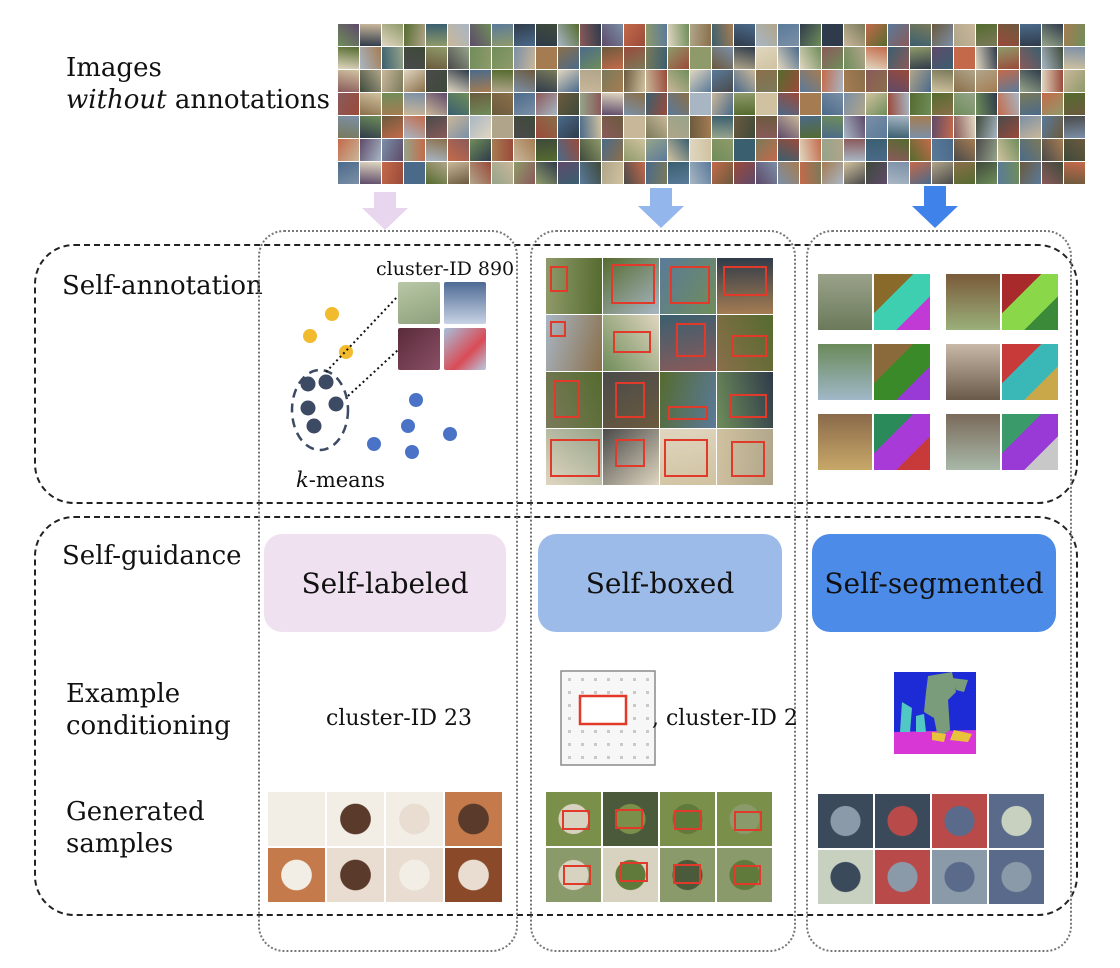 This screenshot has width=1120, height=968. I want to click on cluster-id-2-text: , cluster-ID 2, so click(725, 718).